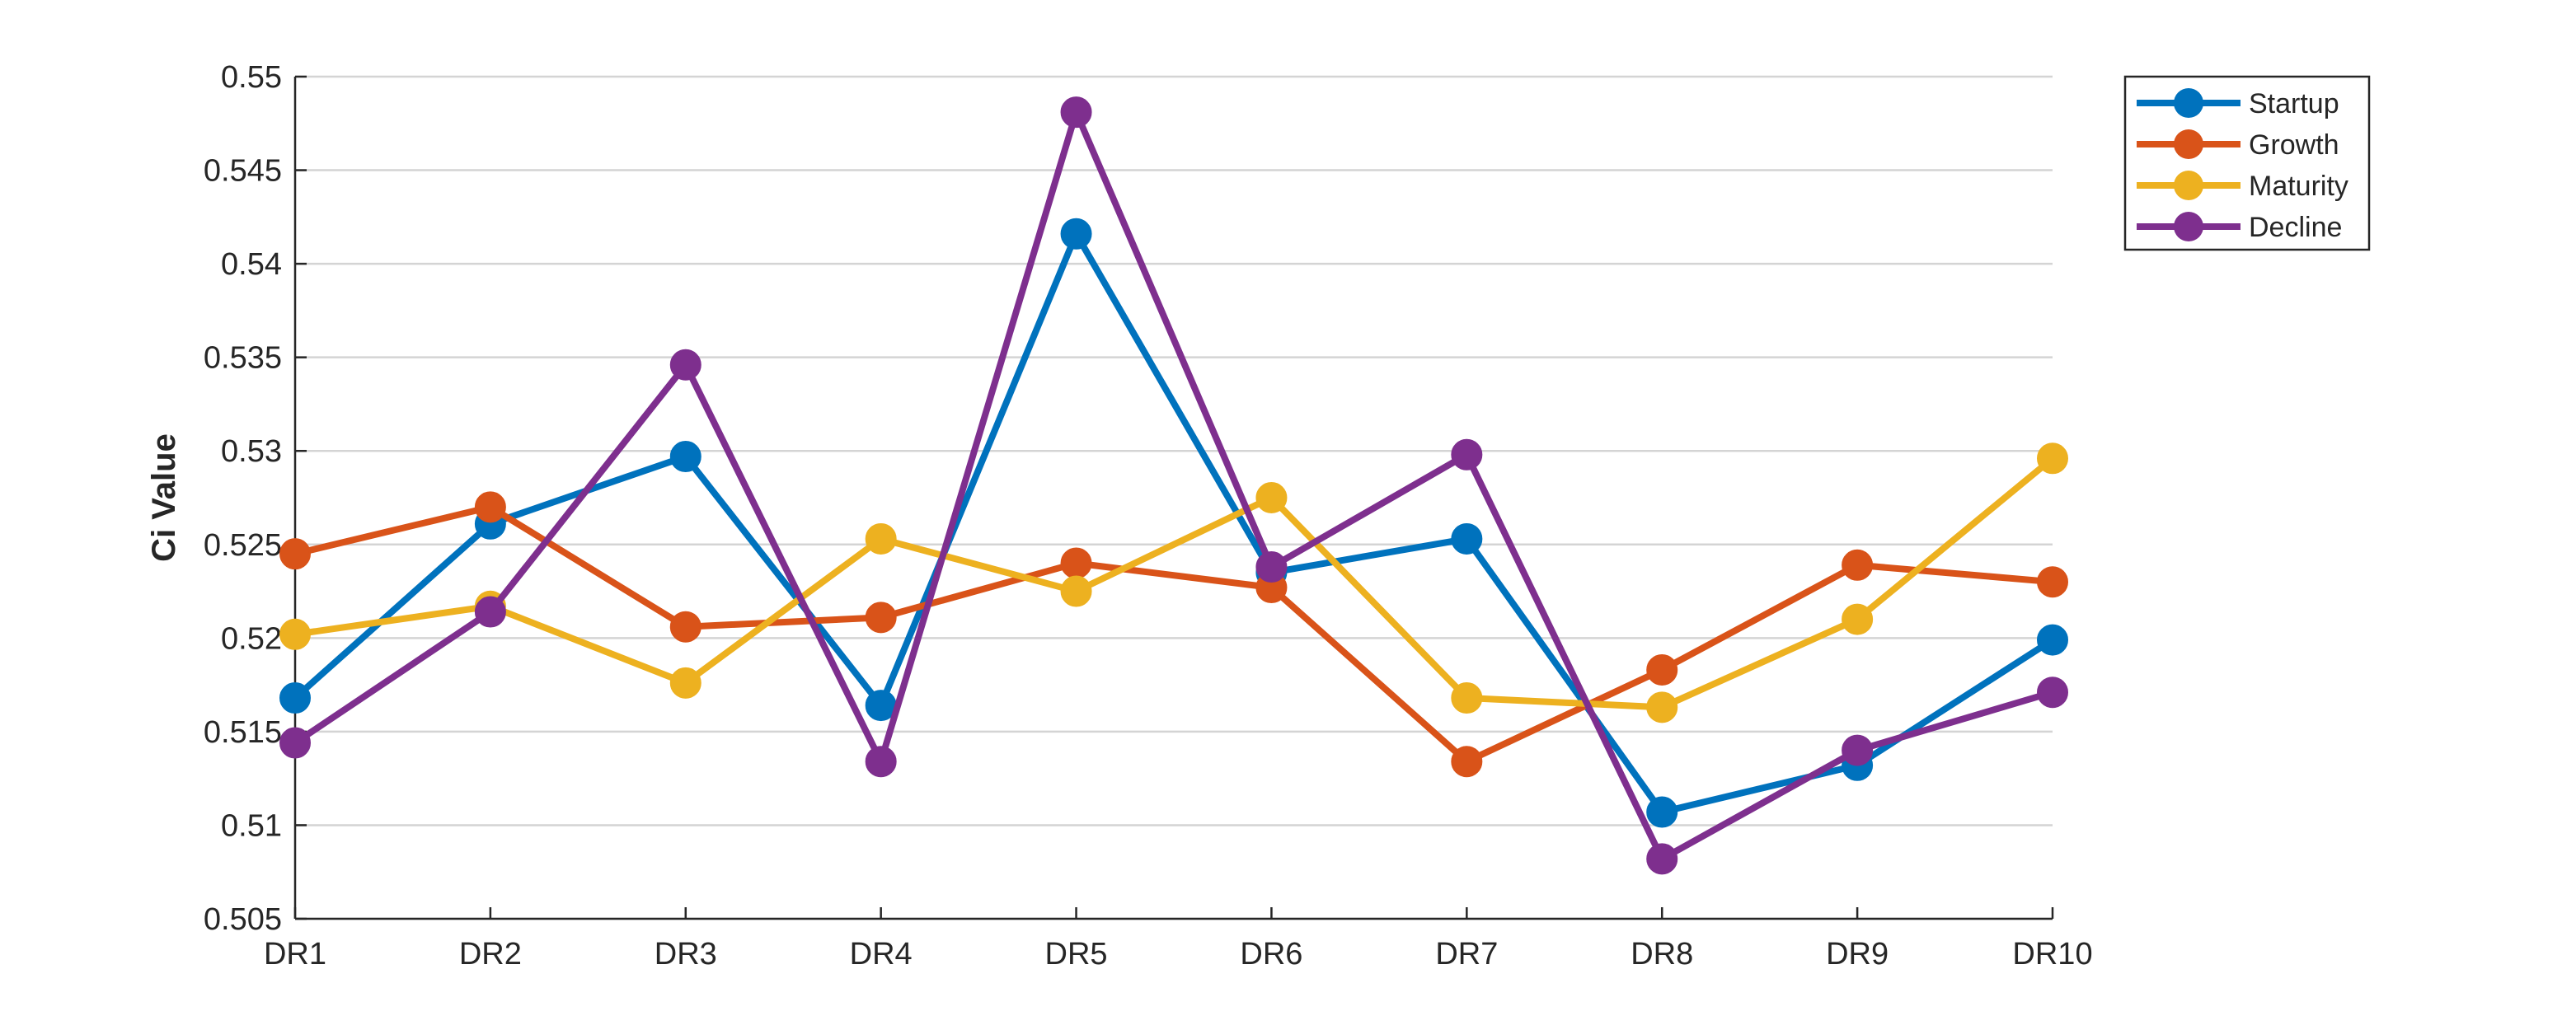 The height and width of the screenshot is (1030, 2576). I want to click on point-decline-dr10, so click(2053, 692).